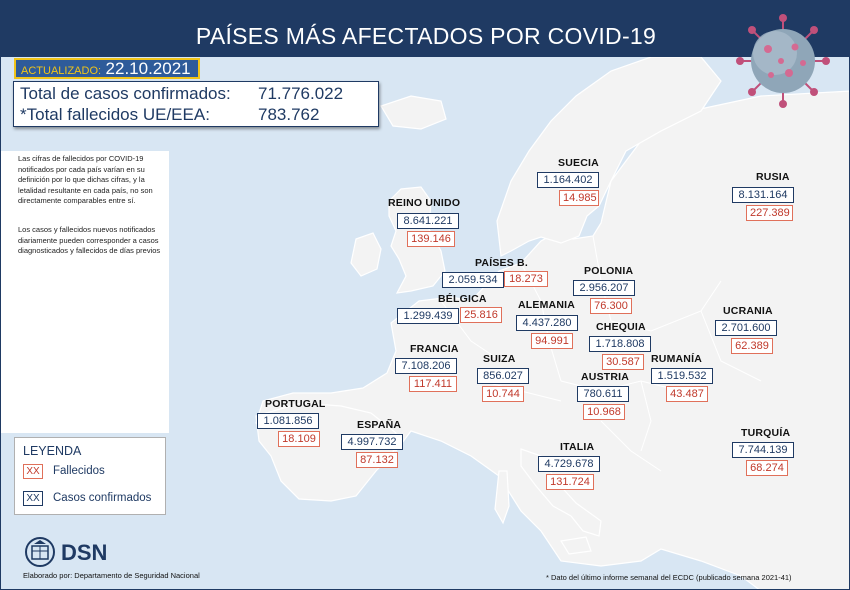  I want to click on deaths-box-austria: 10.968, so click(604, 412).